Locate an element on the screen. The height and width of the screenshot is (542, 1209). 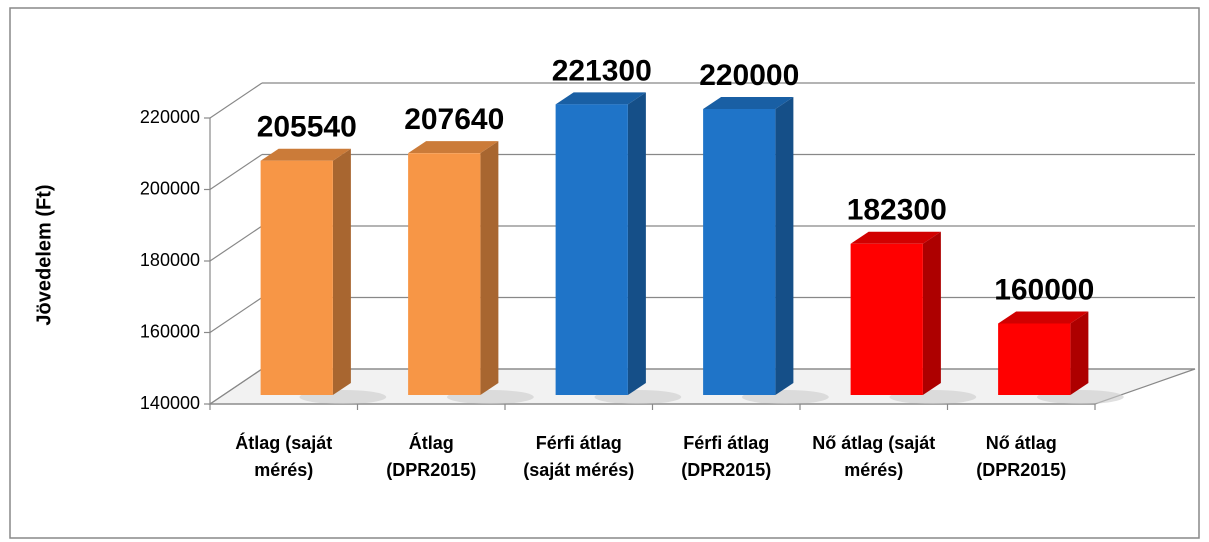
data-label: 160000 is located at coordinates (1044, 289).